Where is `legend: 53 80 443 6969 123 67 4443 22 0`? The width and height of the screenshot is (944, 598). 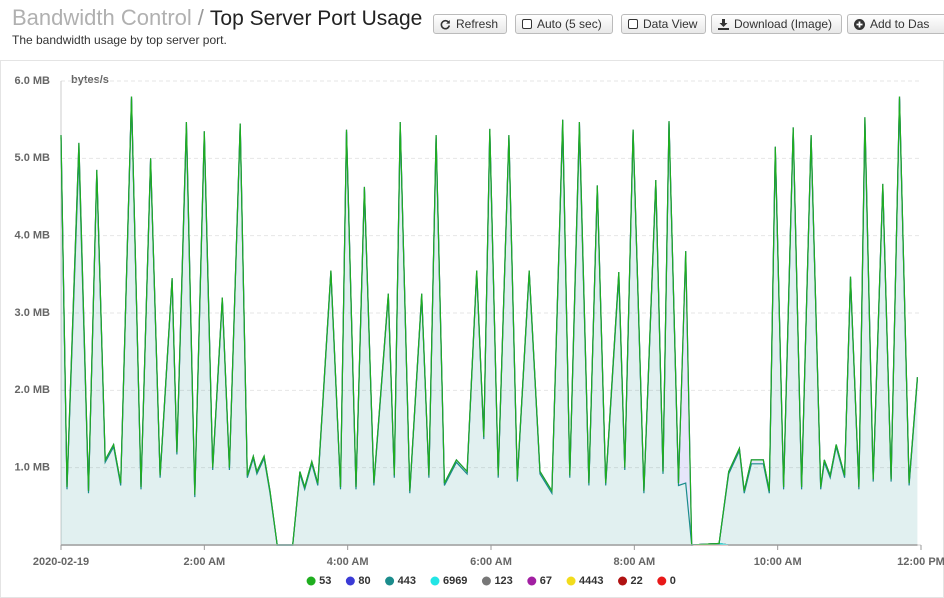
legend: 53 80 443 6969 123 67 4443 22 0 is located at coordinates (491, 581).